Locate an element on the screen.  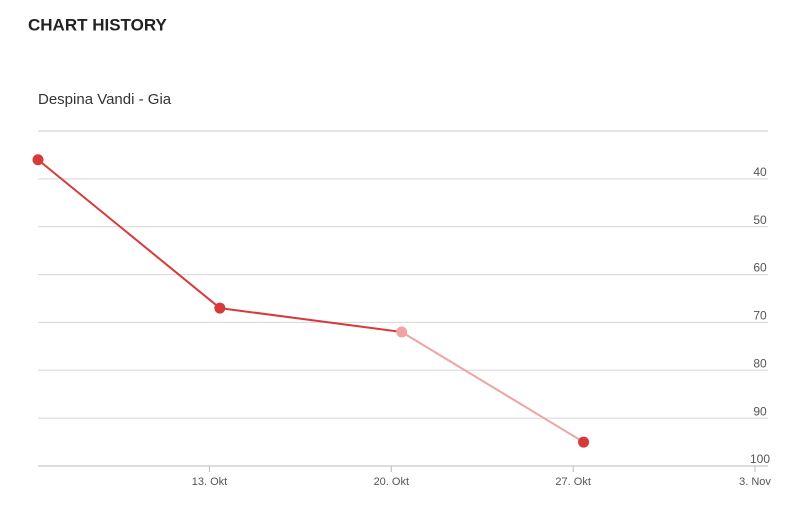
y-tick-label: 40 is located at coordinates (760, 172).